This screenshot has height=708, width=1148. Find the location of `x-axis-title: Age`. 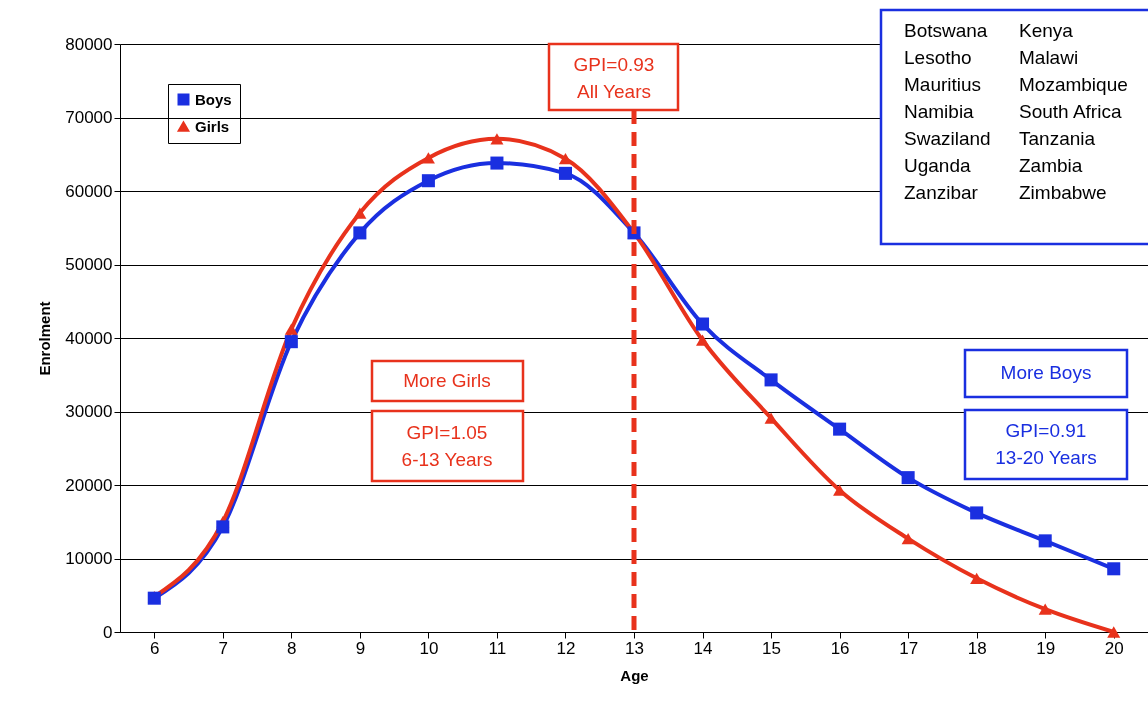

x-axis-title: Age is located at coordinates (634, 675).